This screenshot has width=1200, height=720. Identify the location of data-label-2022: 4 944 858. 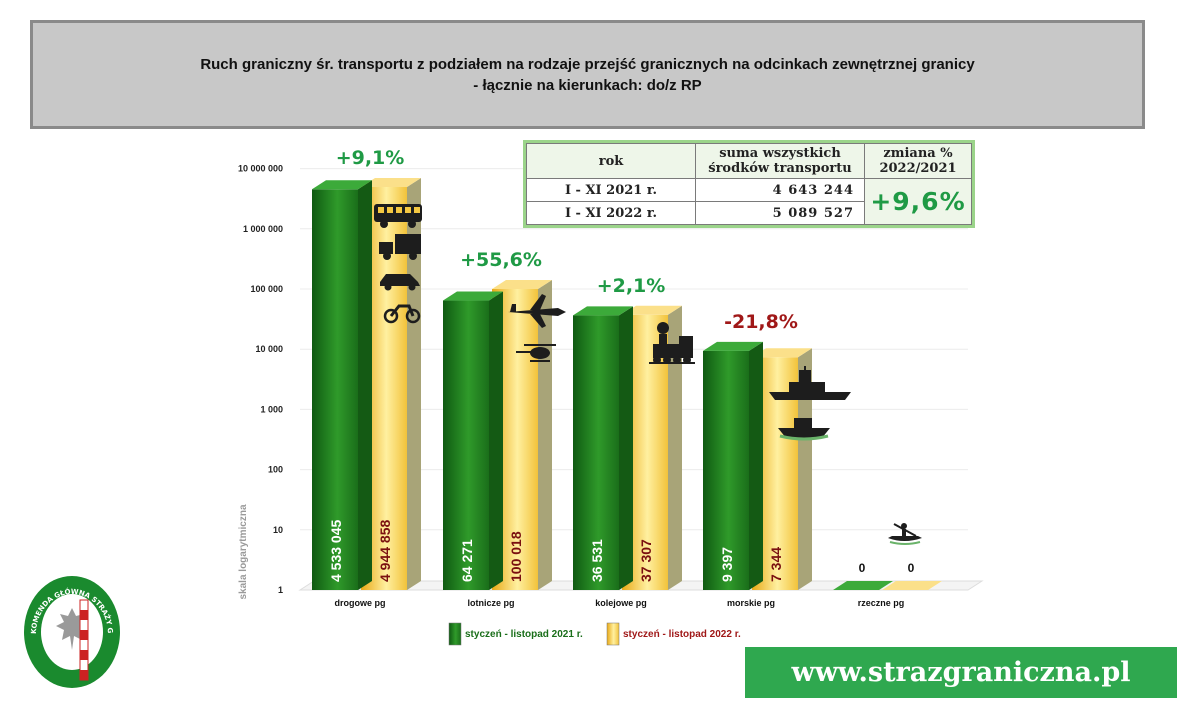
(385, 551).